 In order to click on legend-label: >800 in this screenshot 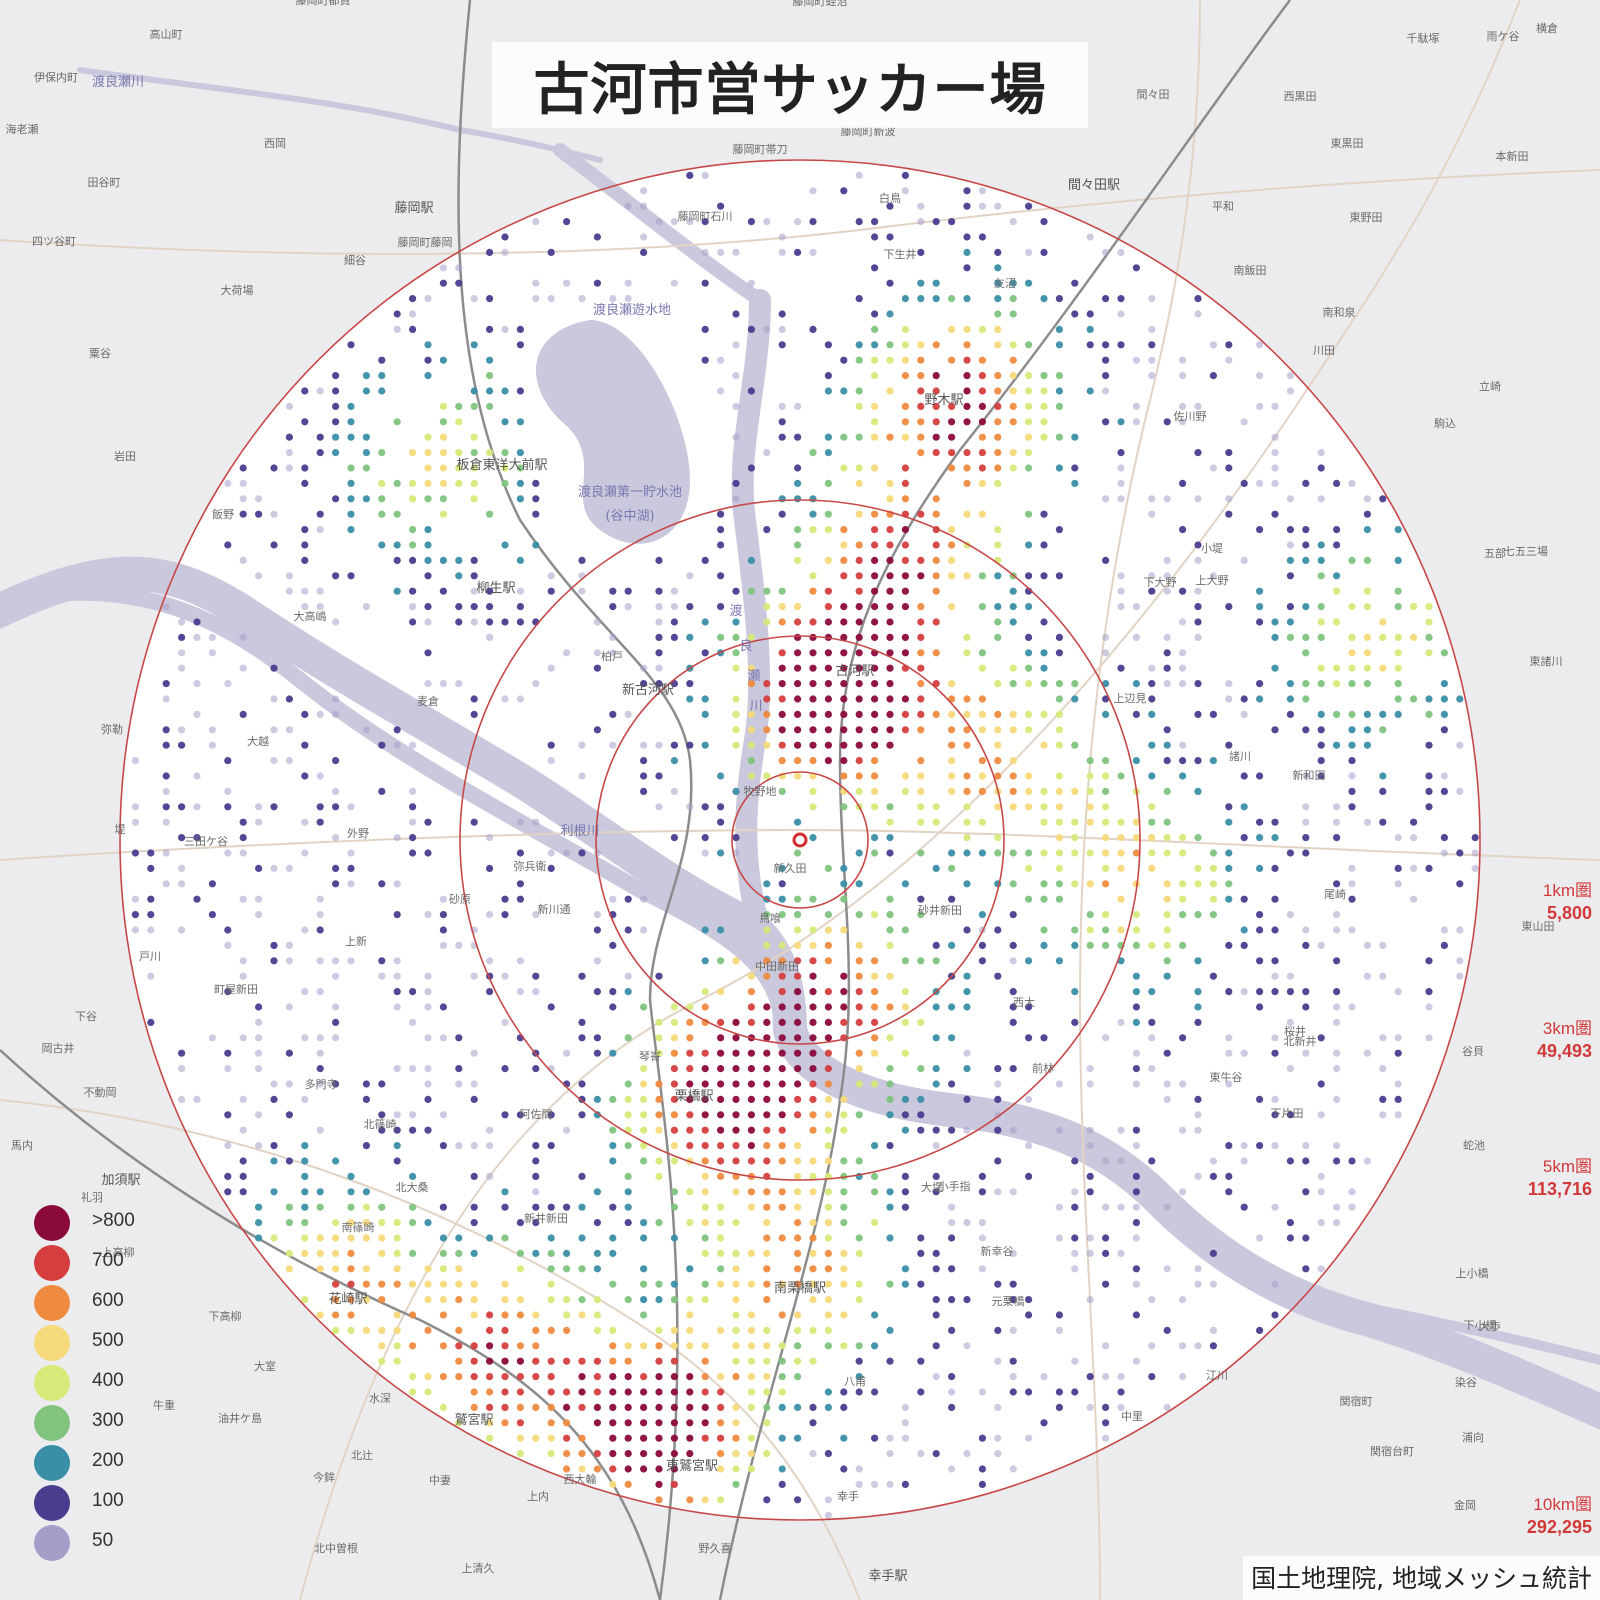, I will do `click(113, 1220)`.